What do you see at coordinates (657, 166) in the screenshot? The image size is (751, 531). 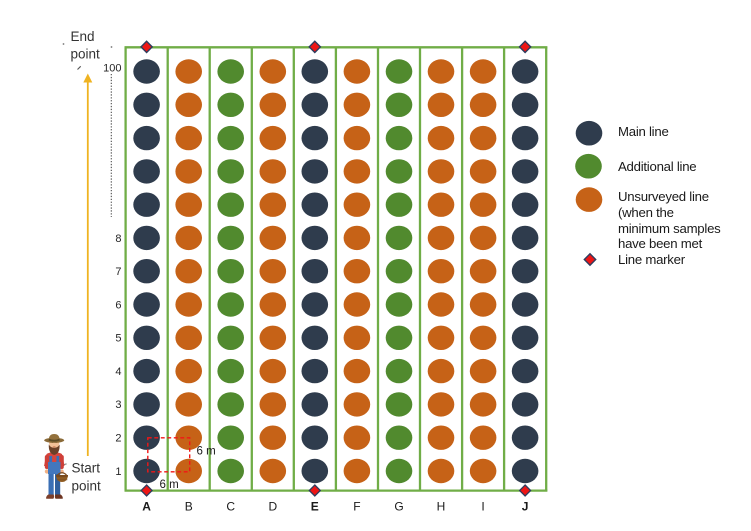 I see `svg-text: Additional line` at bounding box center [657, 166].